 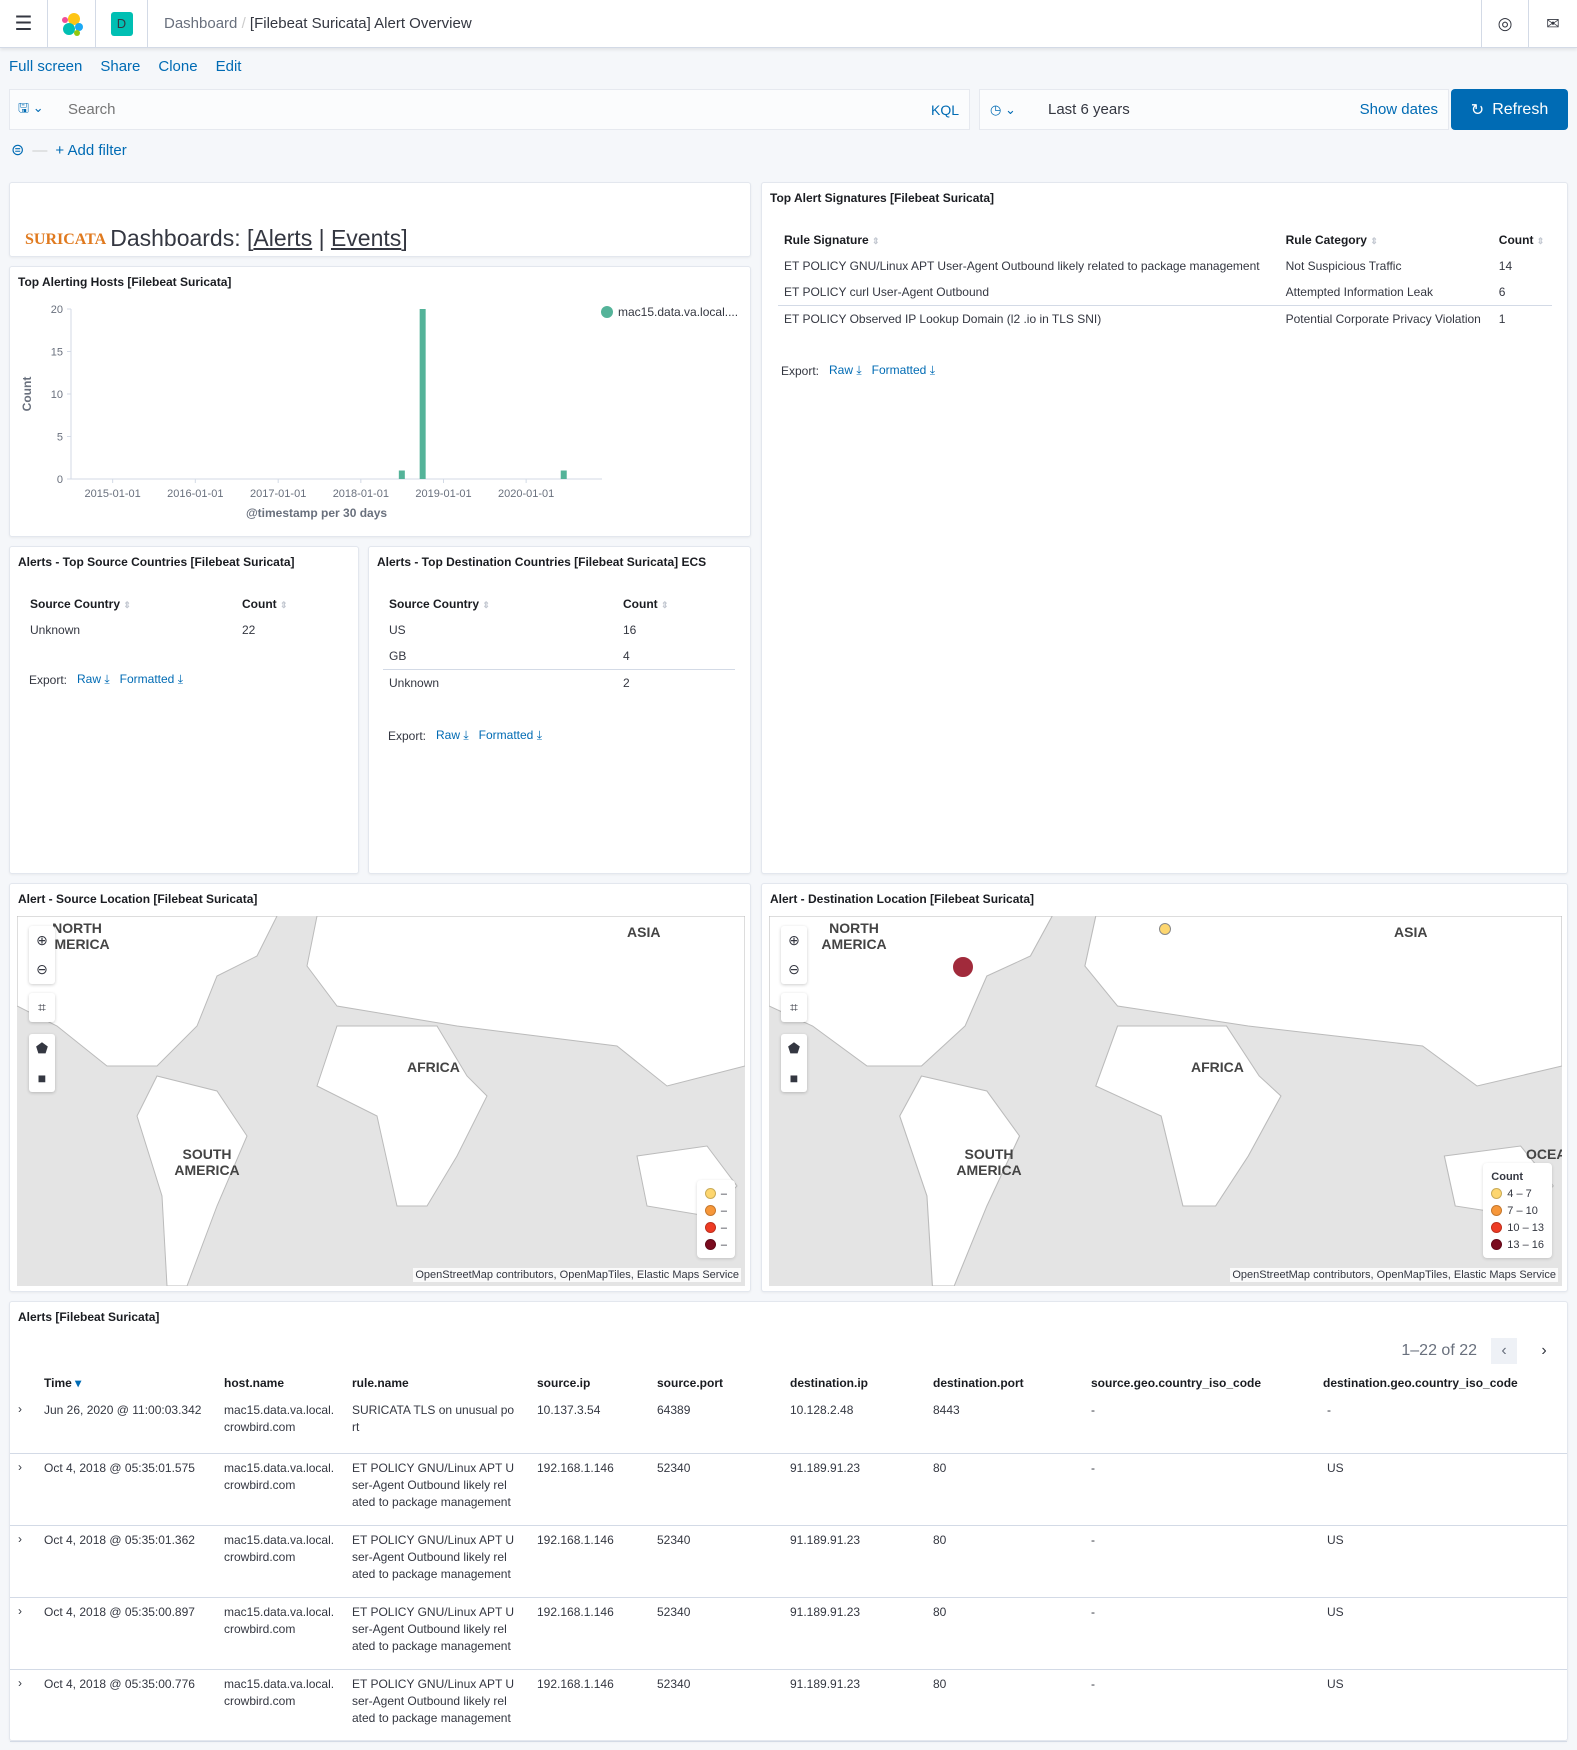 I want to click on y-tick-label: 0, so click(x=60, y=480).